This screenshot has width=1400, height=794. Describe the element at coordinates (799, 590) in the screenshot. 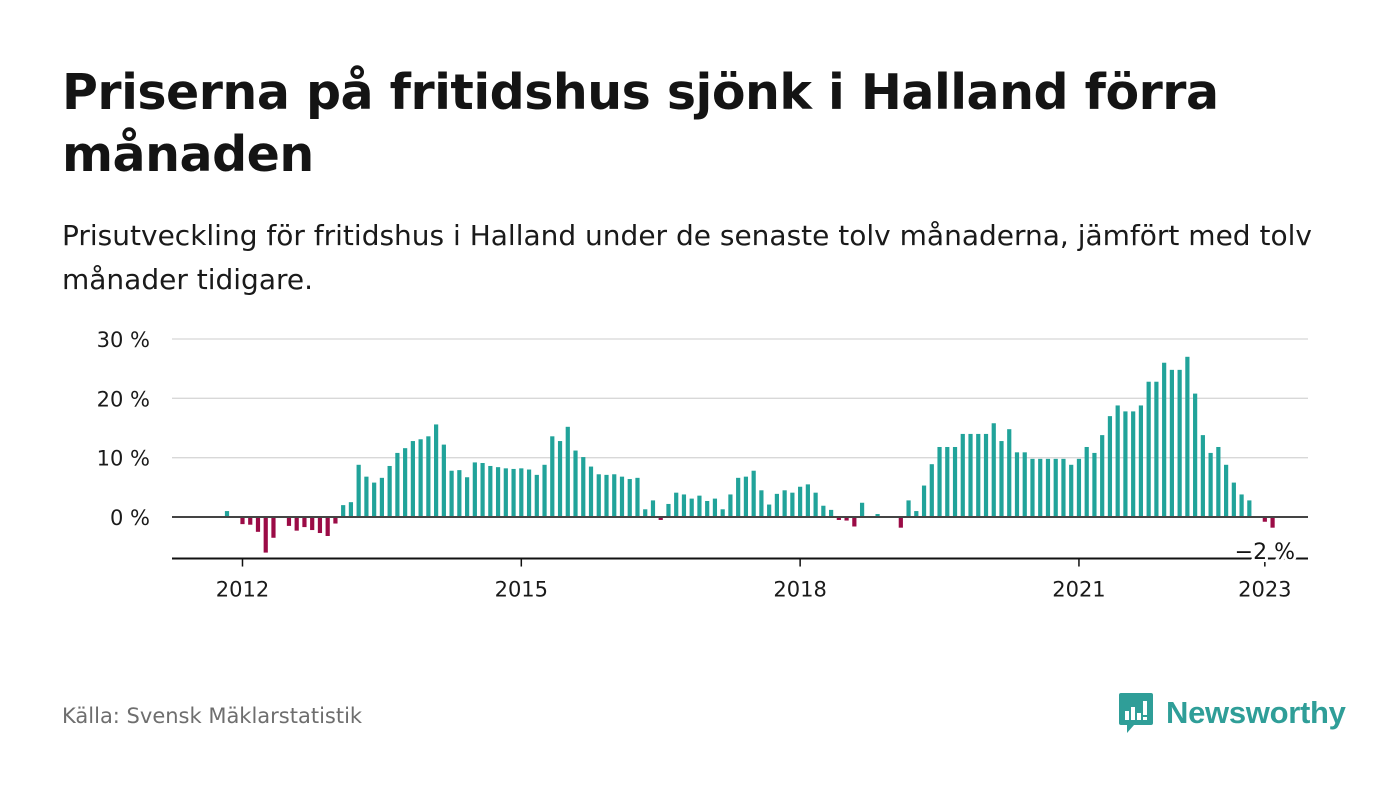

I see `x-tick-label: 2018` at that location.